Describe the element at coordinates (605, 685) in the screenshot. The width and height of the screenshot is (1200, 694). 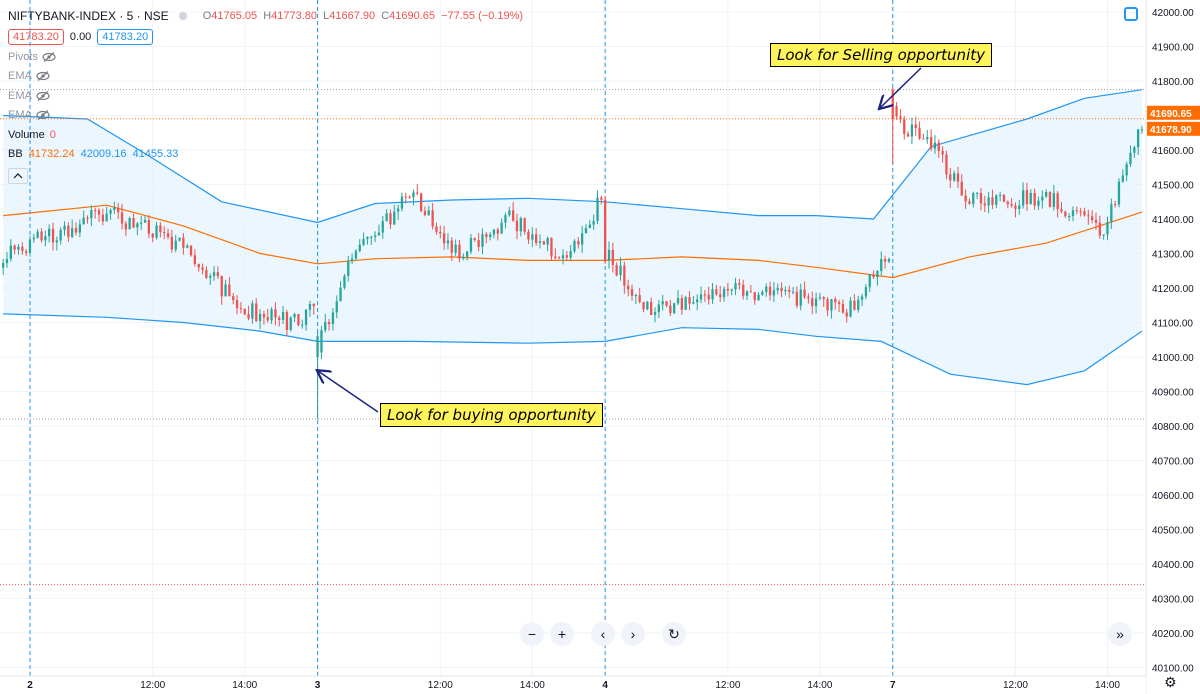
I see `time-tick-label: 4` at that location.